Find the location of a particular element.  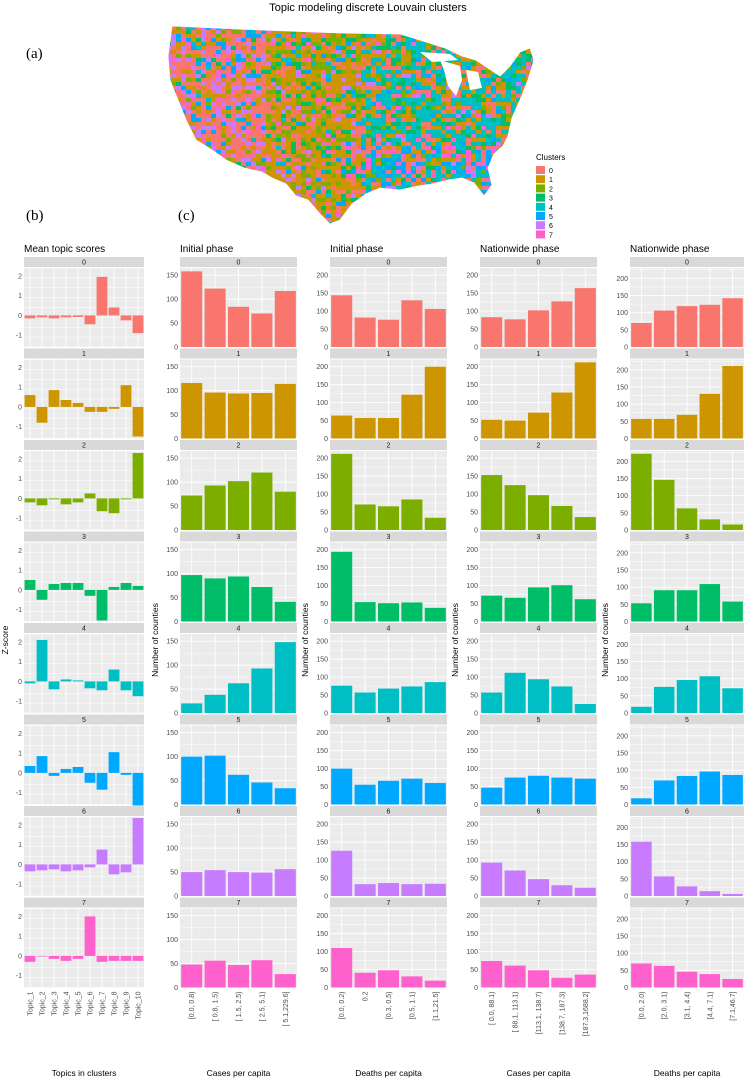

bar--7-1-46-7--cluster-4 is located at coordinates (732, 700).